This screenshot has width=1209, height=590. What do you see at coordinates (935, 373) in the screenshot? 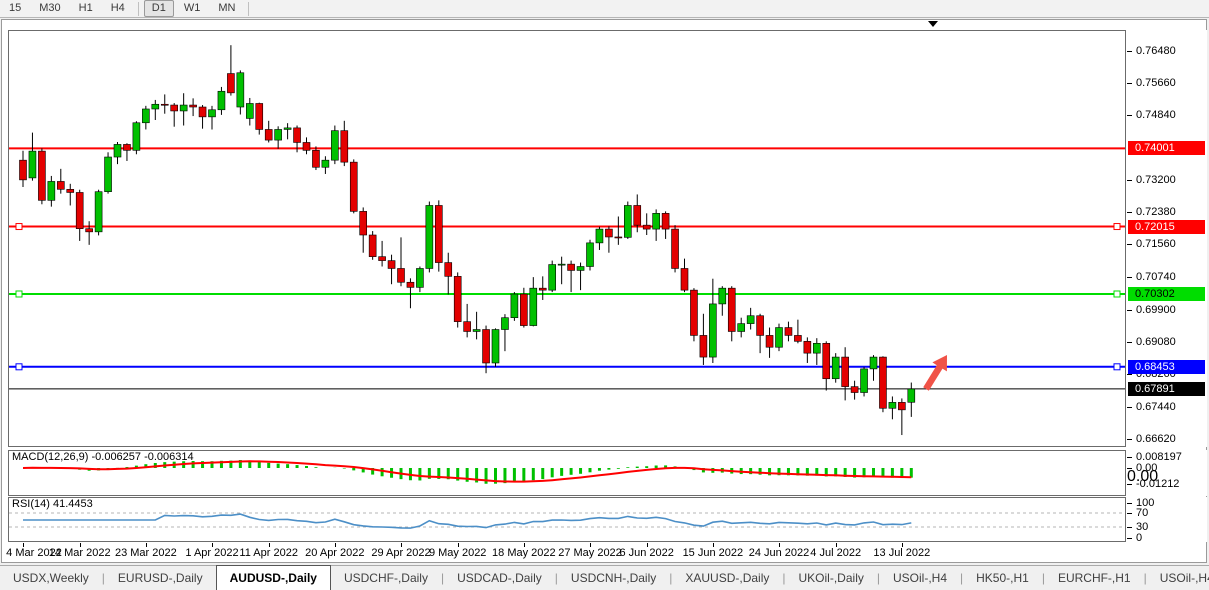
I see `red-arrow-annotation` at bounding box center [935, 373].